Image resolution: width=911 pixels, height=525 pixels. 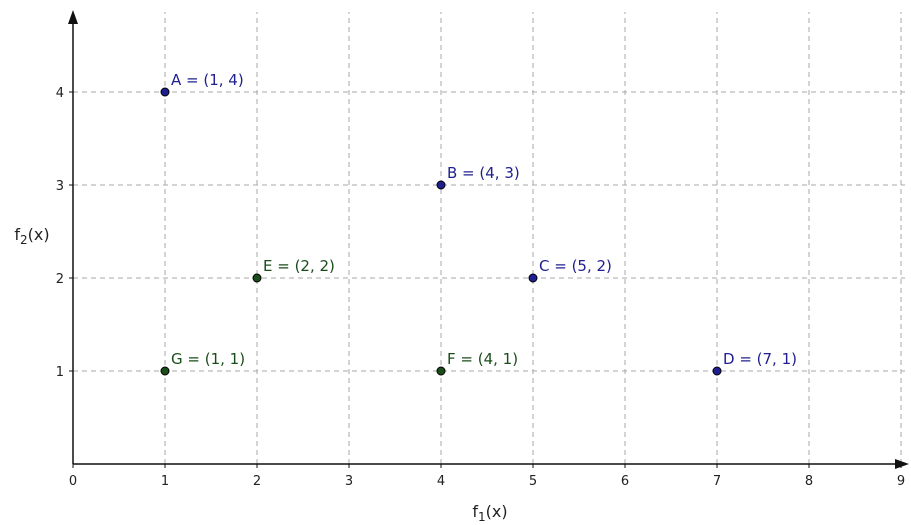 I want to click on y-axis-arrow-icon, so click(x=73, y=17).